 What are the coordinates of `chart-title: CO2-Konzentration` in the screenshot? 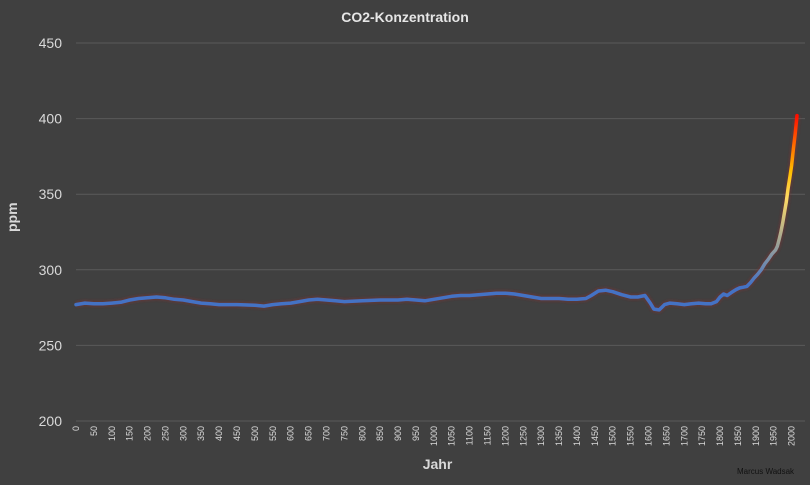 It's located at (405, 17).